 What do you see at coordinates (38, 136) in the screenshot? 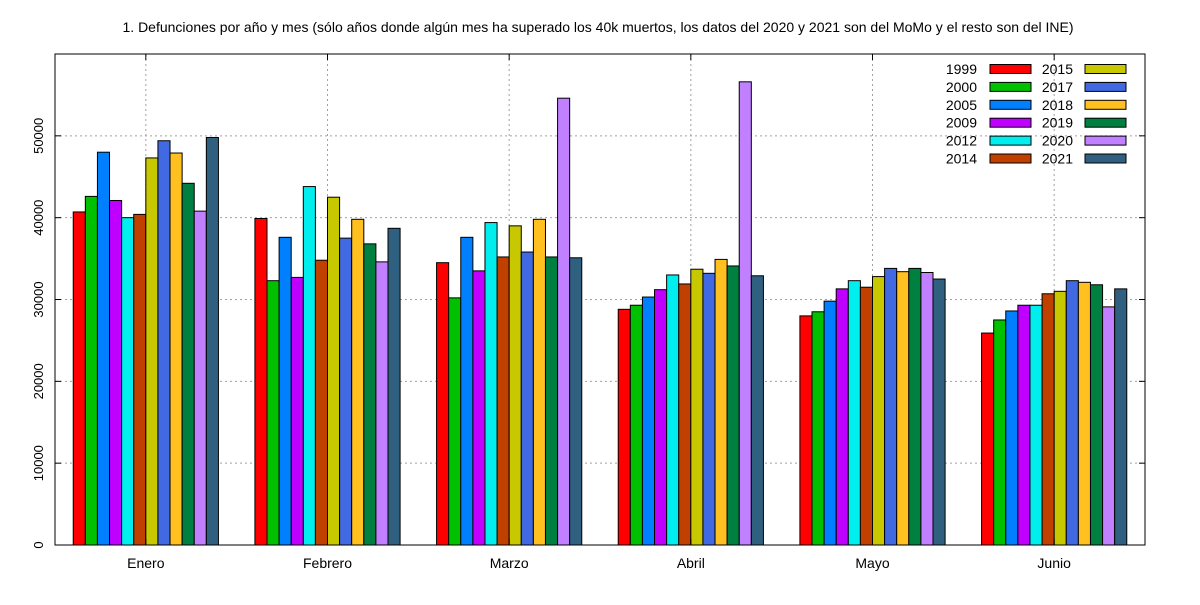
I see `y-tick-label: 50000` at bounding box center [38, 136].